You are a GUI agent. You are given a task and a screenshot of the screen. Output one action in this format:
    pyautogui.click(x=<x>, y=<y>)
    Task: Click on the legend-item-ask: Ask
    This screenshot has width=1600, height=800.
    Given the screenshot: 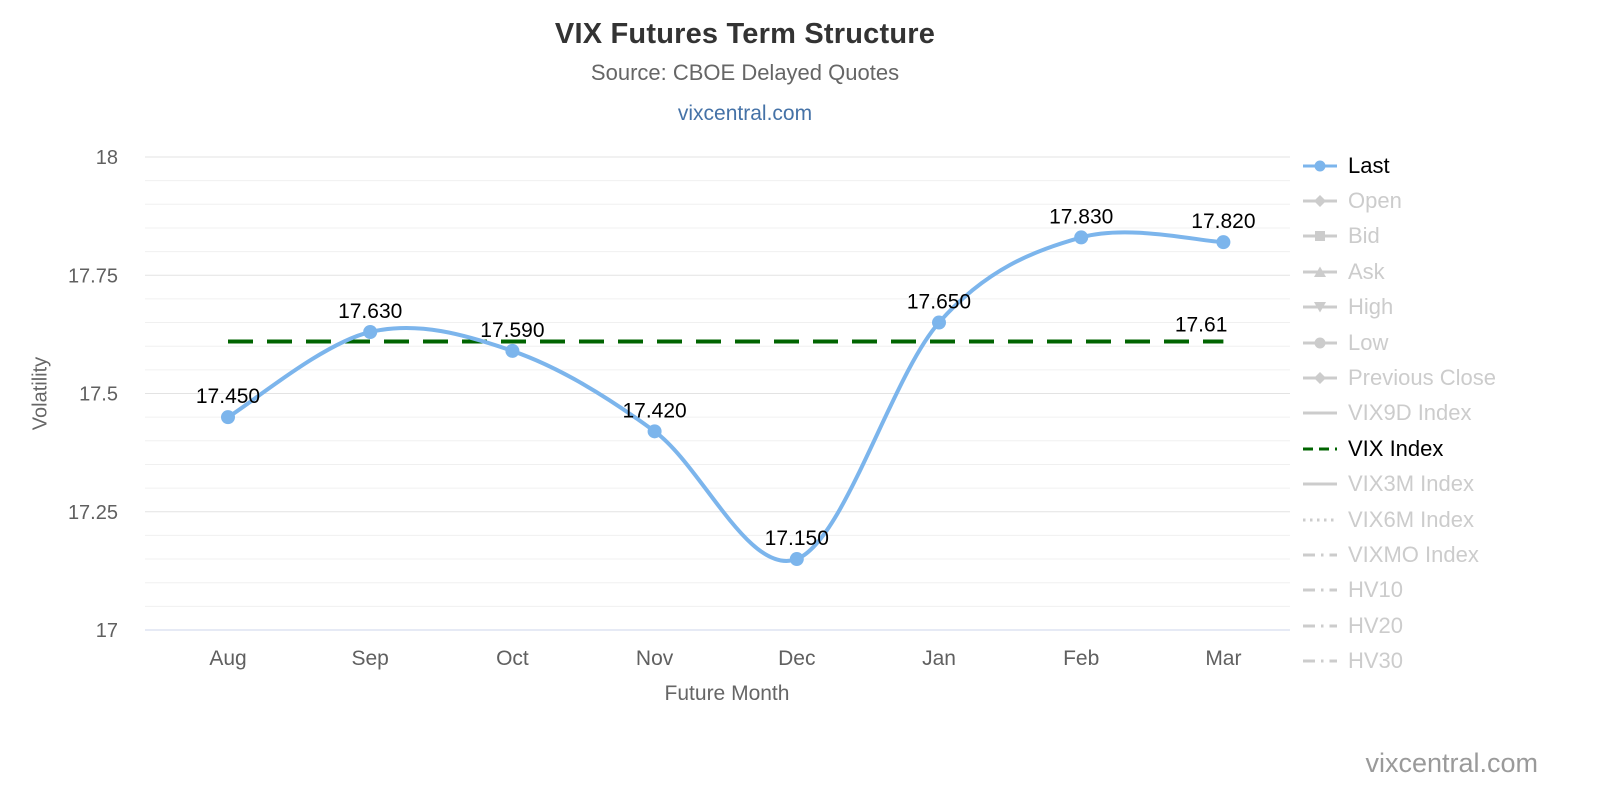 What is the action you would take?
    pyautogui.click(x=1399, y=271)
    